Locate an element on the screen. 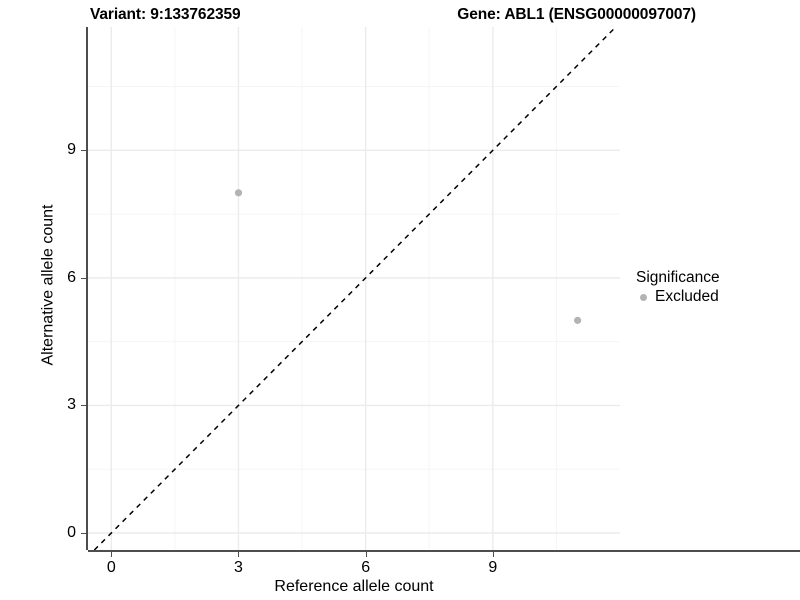 The width and height of the screenshot is (800, 600). y-tick-label: 0 is located at coordinates (71, 532).